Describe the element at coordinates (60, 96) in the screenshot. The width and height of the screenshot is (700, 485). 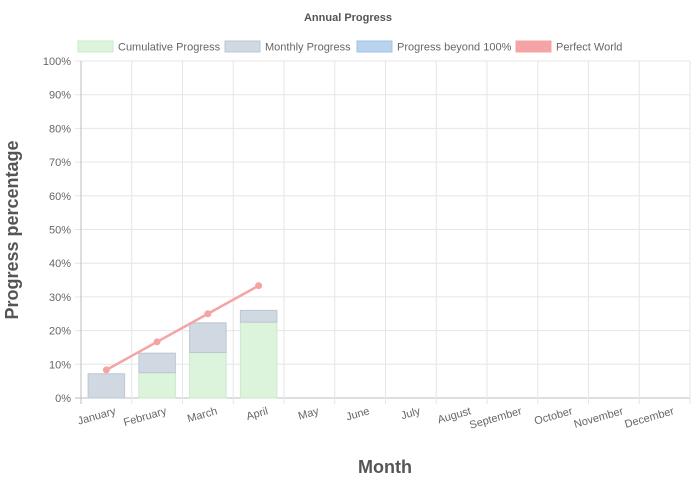
I see `y-tick-label: 90%` at that location.